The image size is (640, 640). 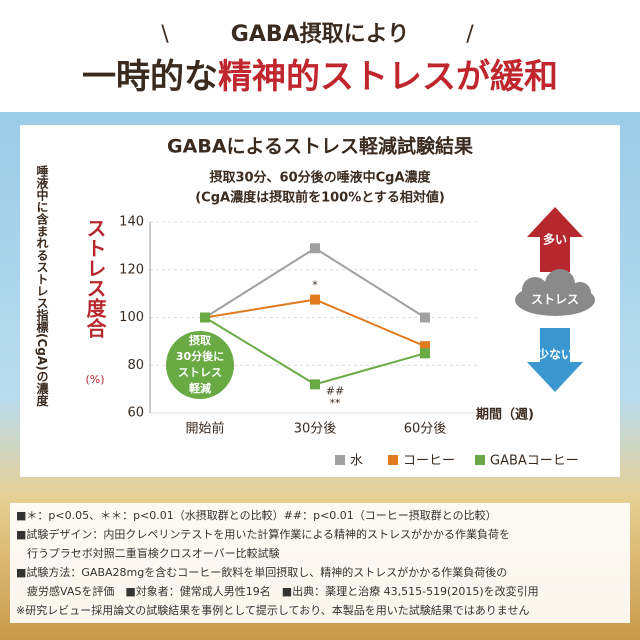 I want to click on y-tick-label: 100, so click(x=131, y=317).